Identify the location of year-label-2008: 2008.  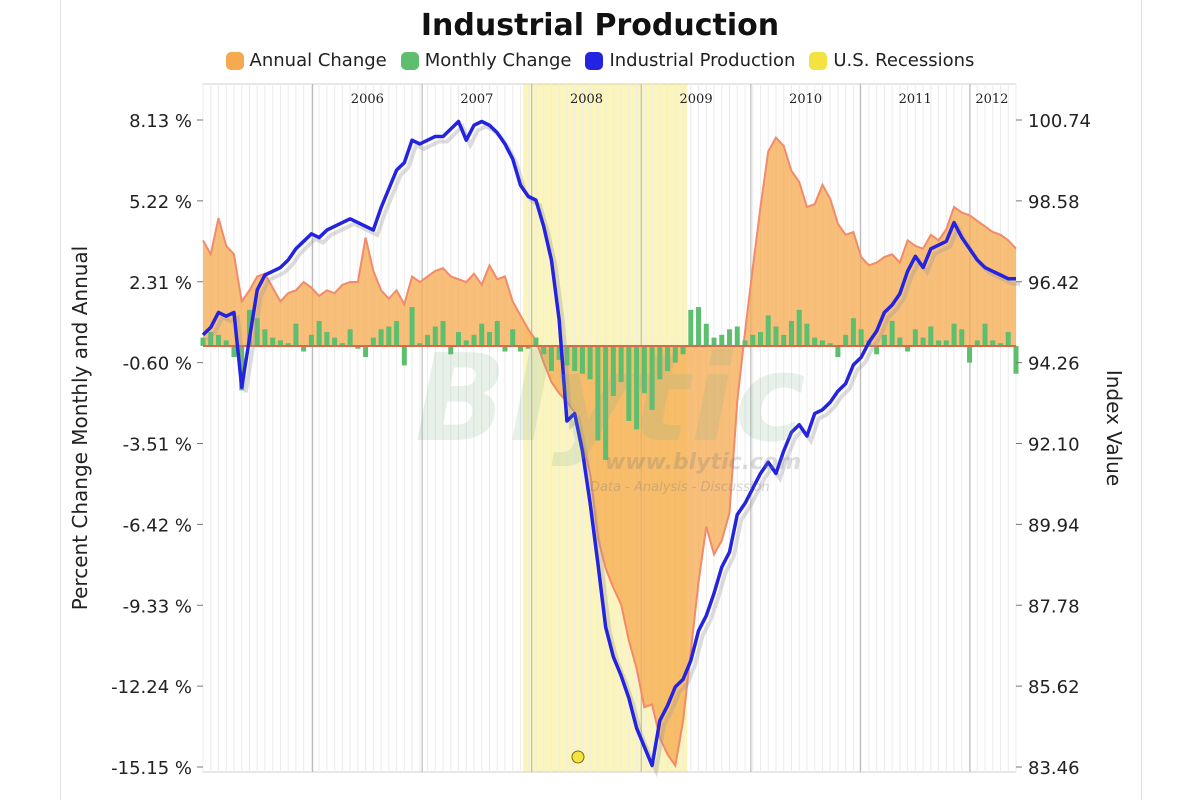
(586, 99).